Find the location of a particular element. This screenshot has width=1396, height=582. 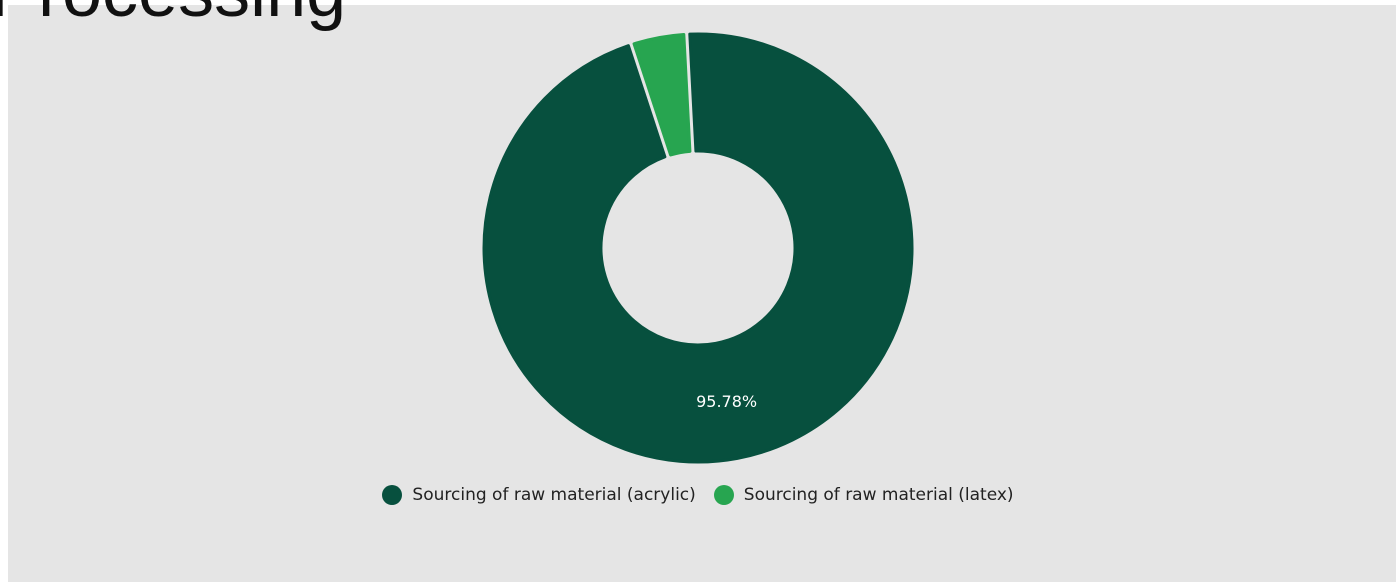

data-label-acrylic: 95.78% is located at coordinates (726, 401).